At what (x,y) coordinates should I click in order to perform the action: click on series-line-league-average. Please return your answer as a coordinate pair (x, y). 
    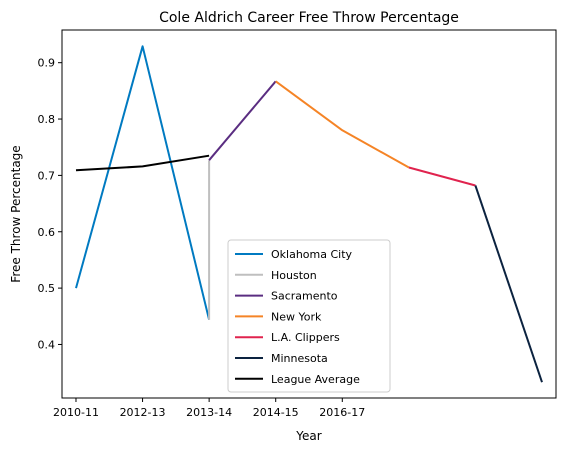
    Looking at the image, I should click on (142, 163).